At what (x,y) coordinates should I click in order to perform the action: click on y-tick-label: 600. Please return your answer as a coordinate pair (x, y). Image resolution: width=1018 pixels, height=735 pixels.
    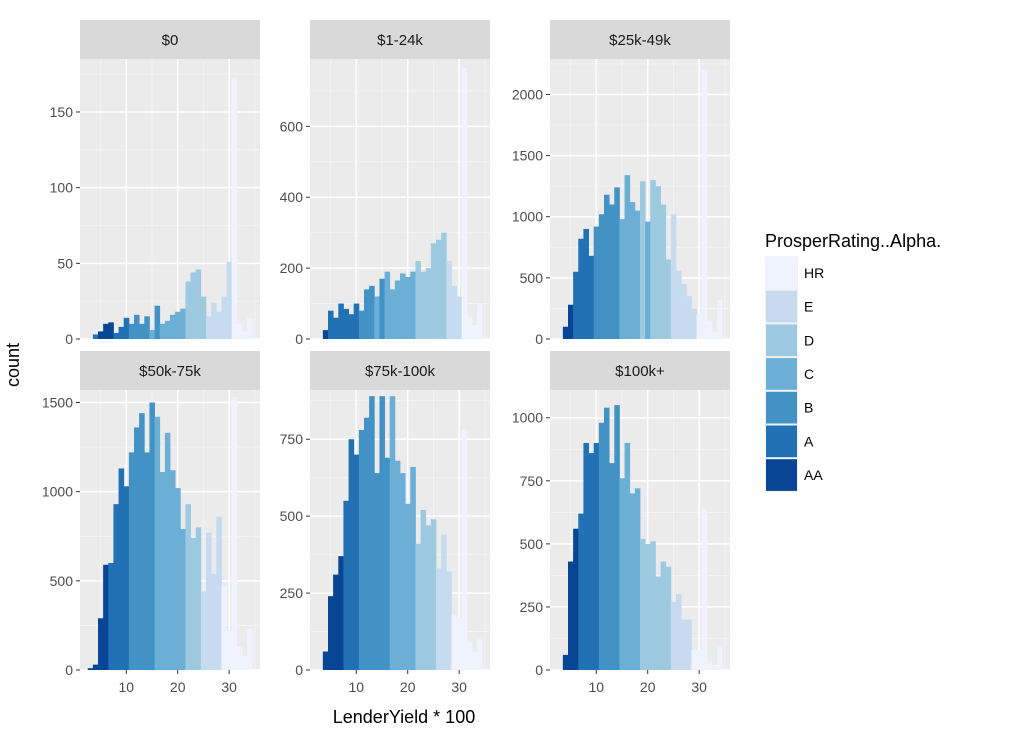
    Looking at the image, I should click on (292, 126).